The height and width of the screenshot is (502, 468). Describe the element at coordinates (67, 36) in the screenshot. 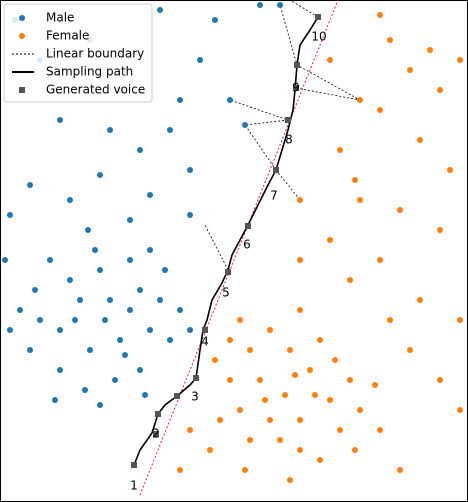

I see `legend-label: Female` at that location.